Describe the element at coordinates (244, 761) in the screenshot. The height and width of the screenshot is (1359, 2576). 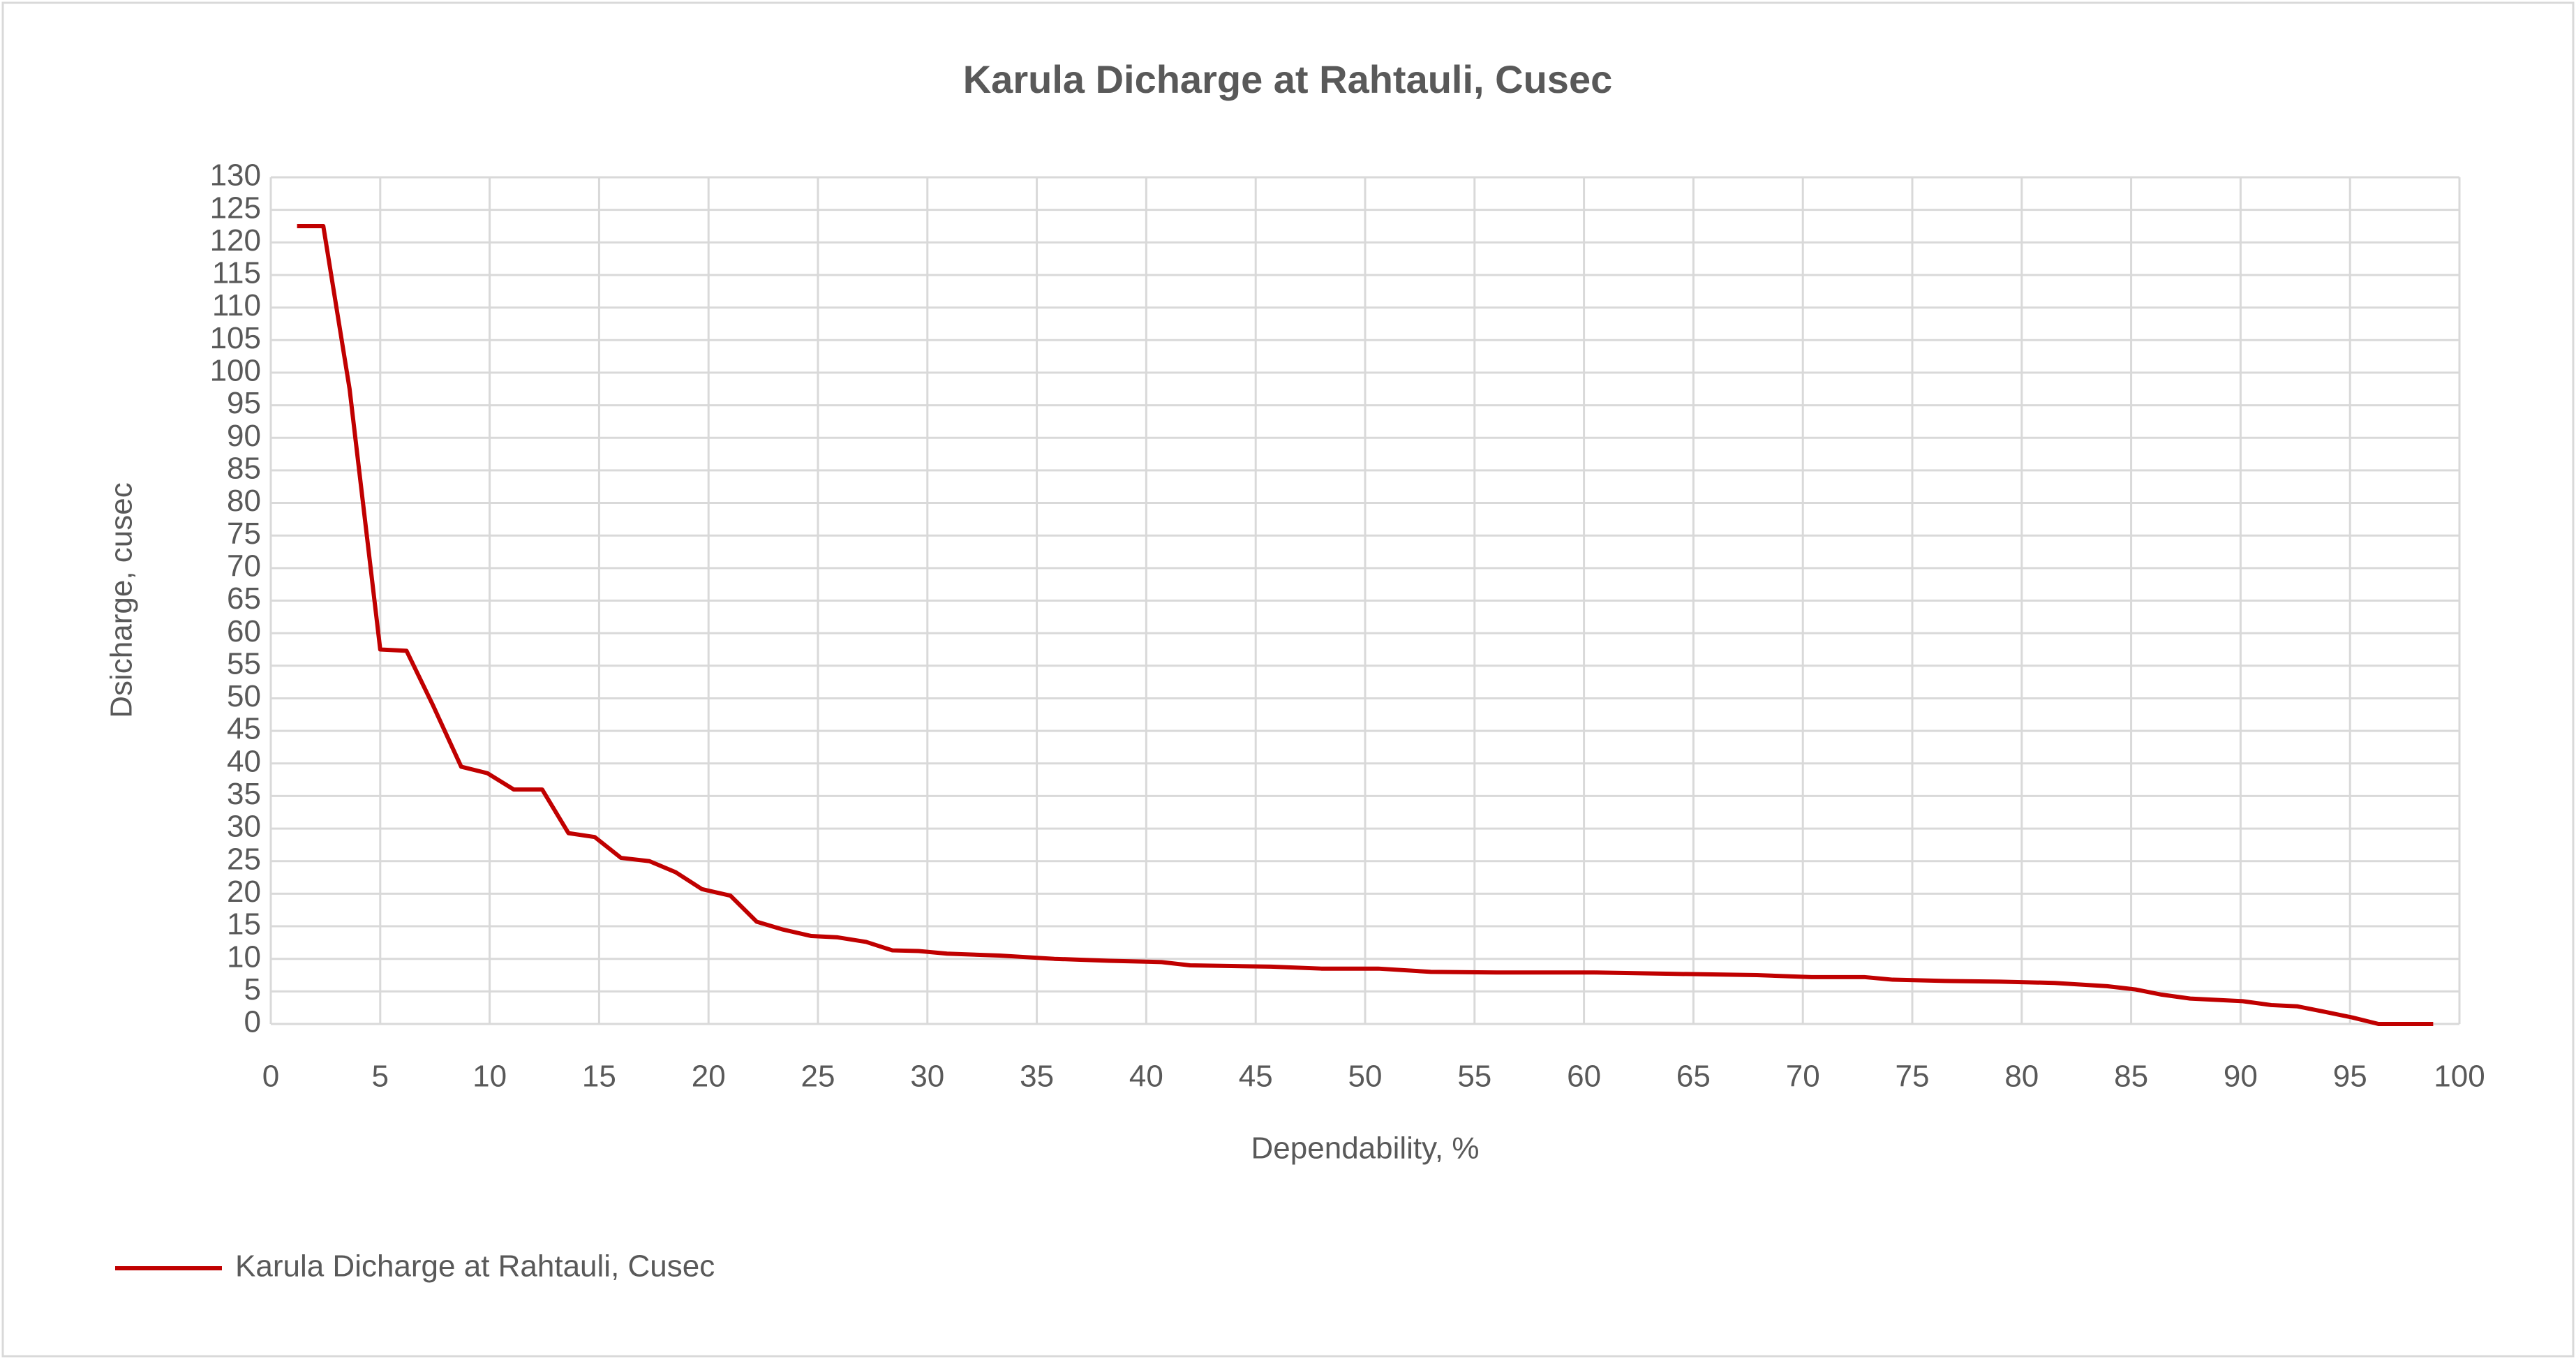
I see `y-tick-label: 40` at that location.